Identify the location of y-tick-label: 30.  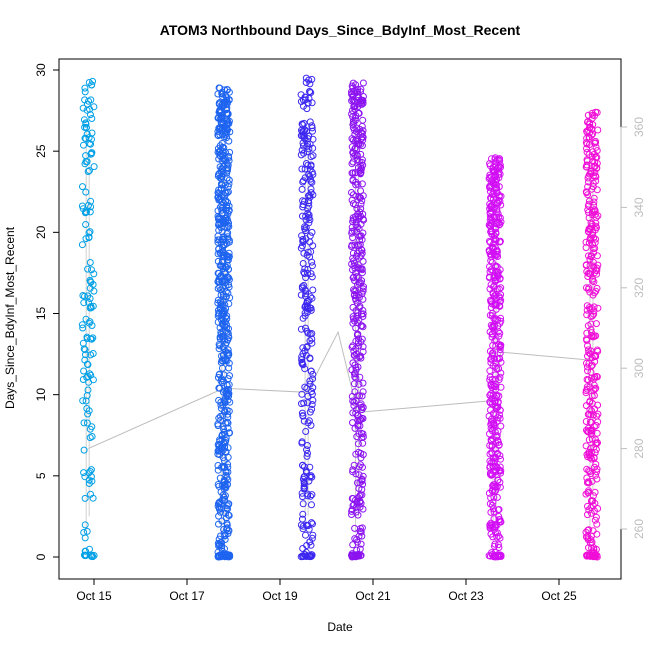
(41, 70).